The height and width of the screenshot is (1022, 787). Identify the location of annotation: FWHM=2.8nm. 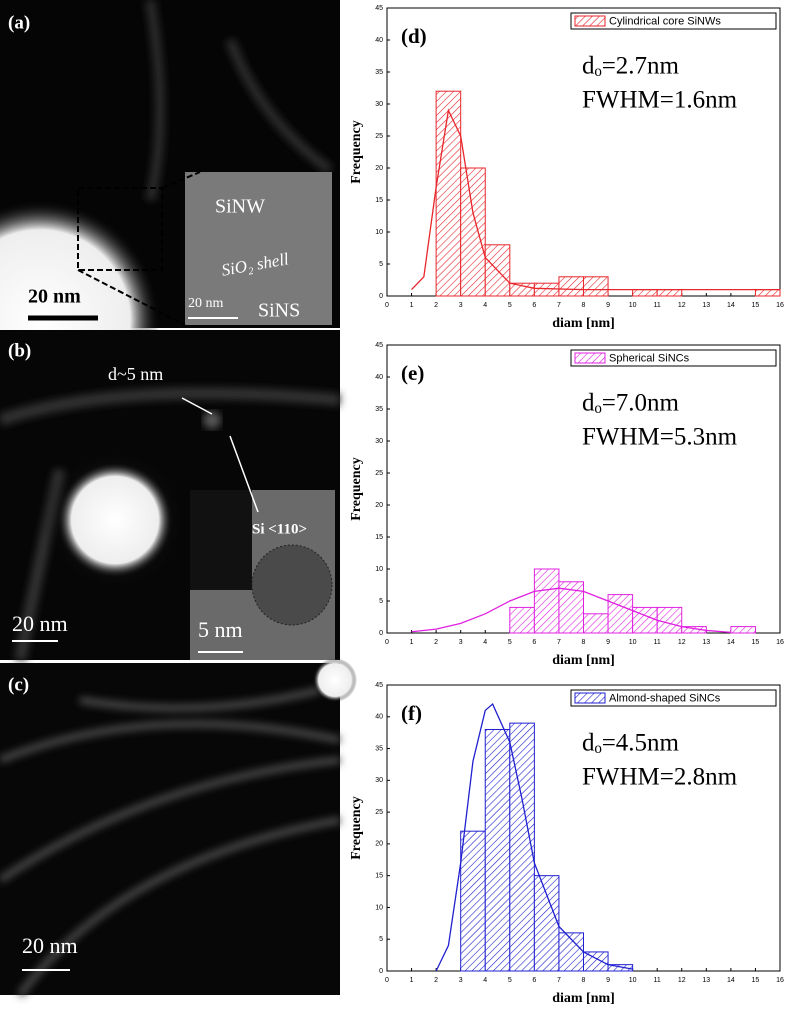
(660, 777).